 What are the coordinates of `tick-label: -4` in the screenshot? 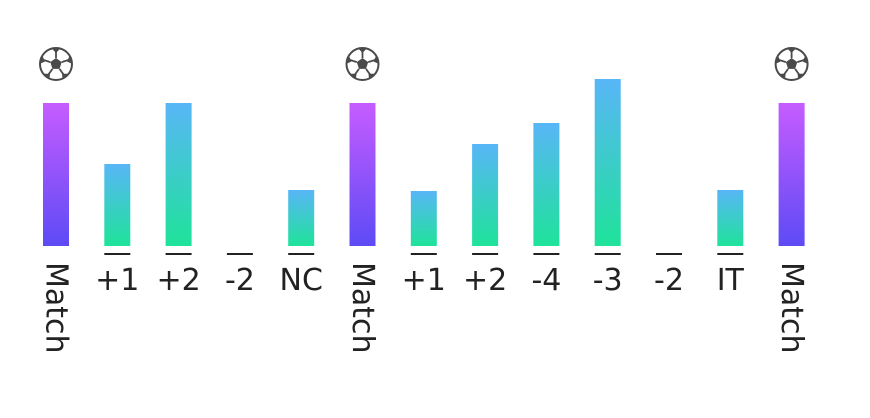 It's located at (546, 280).